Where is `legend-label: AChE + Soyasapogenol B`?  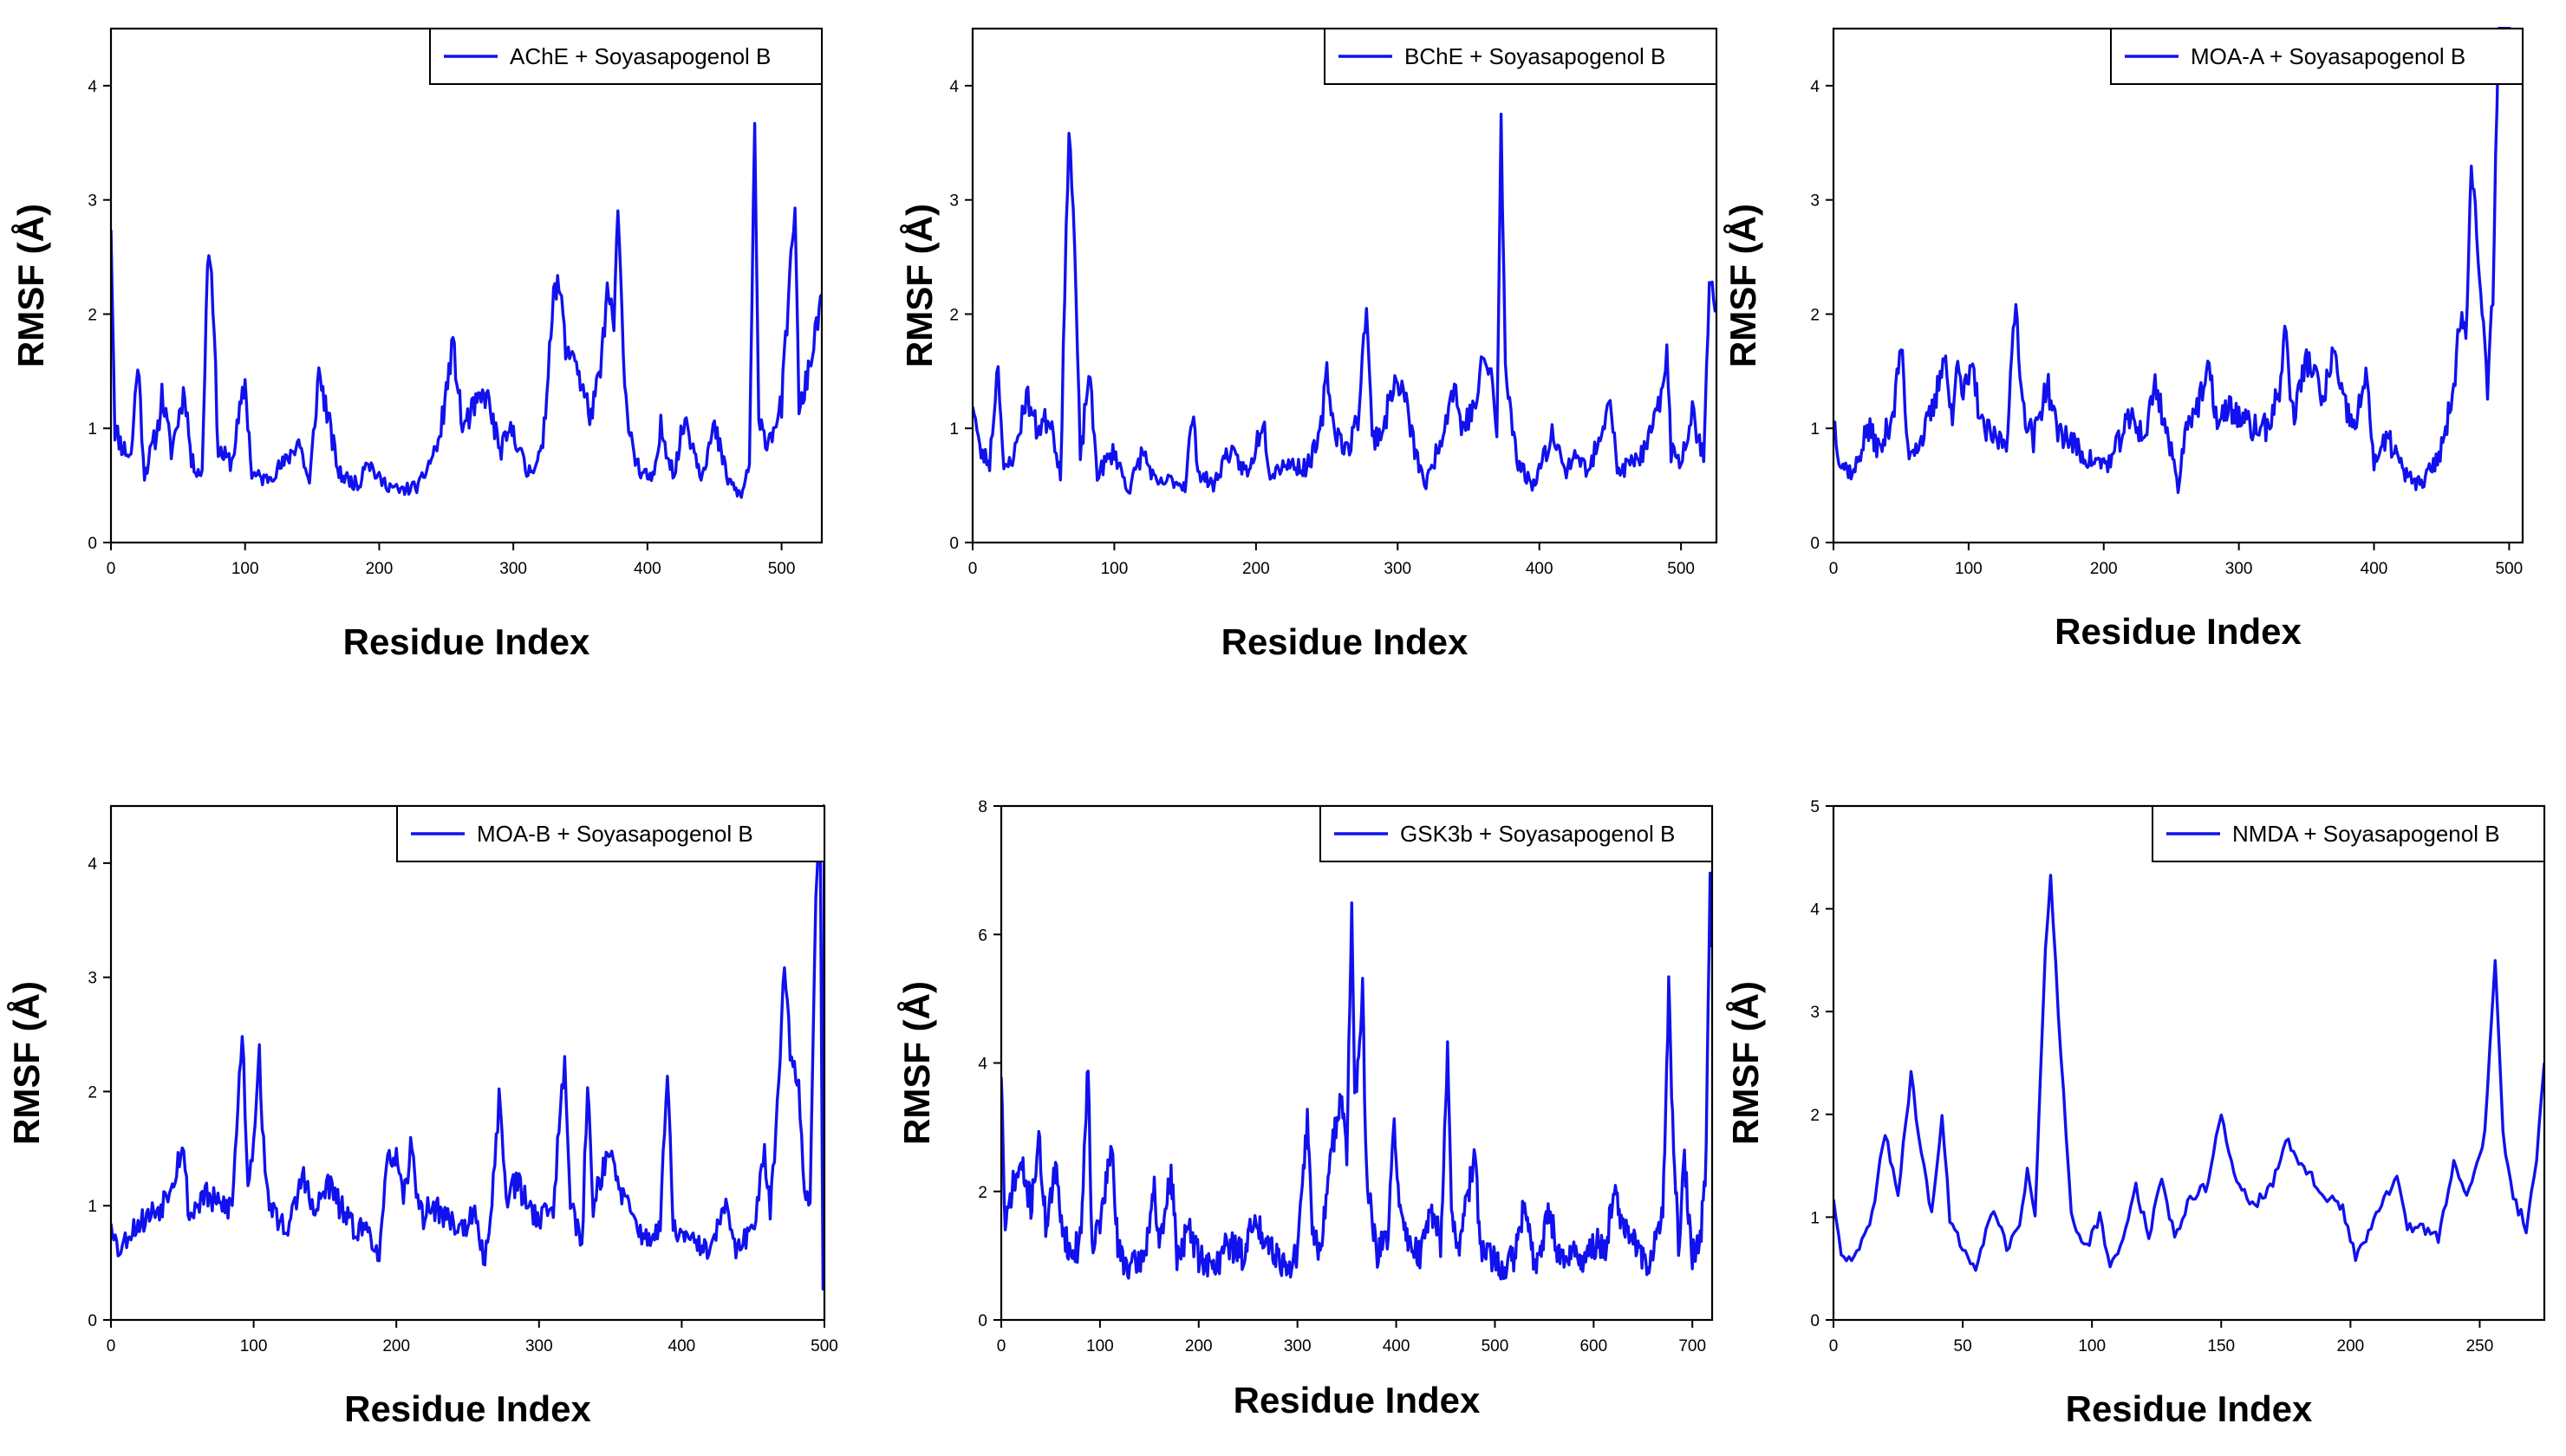
legend-label: AChE + Soyasapogenol B is located at coordinates (640, 56).